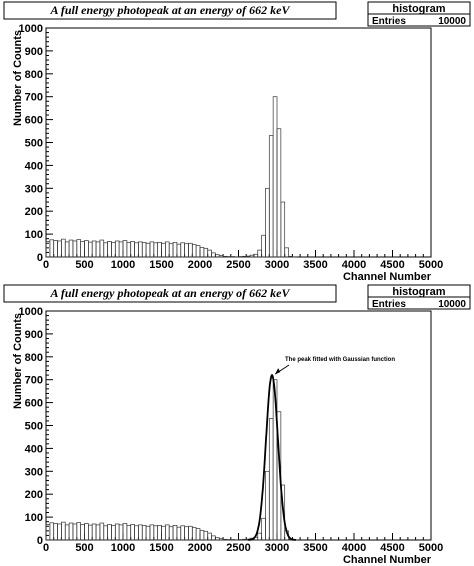 Image resolution: width=474 pixels, height=566 pixels. What do you see at coordinates (123, 265) in the screenshot?
I see `x-tick-label: 1000` at bounding box center [123, 265].